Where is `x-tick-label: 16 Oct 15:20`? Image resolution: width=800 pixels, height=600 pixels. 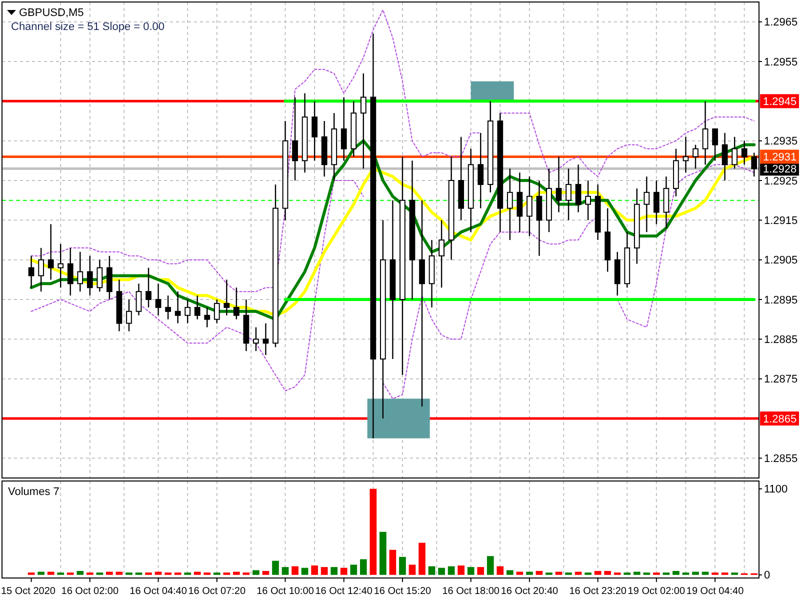 x-tick-label: 16 Oct 15:20 is located at coordinates (403, 591).